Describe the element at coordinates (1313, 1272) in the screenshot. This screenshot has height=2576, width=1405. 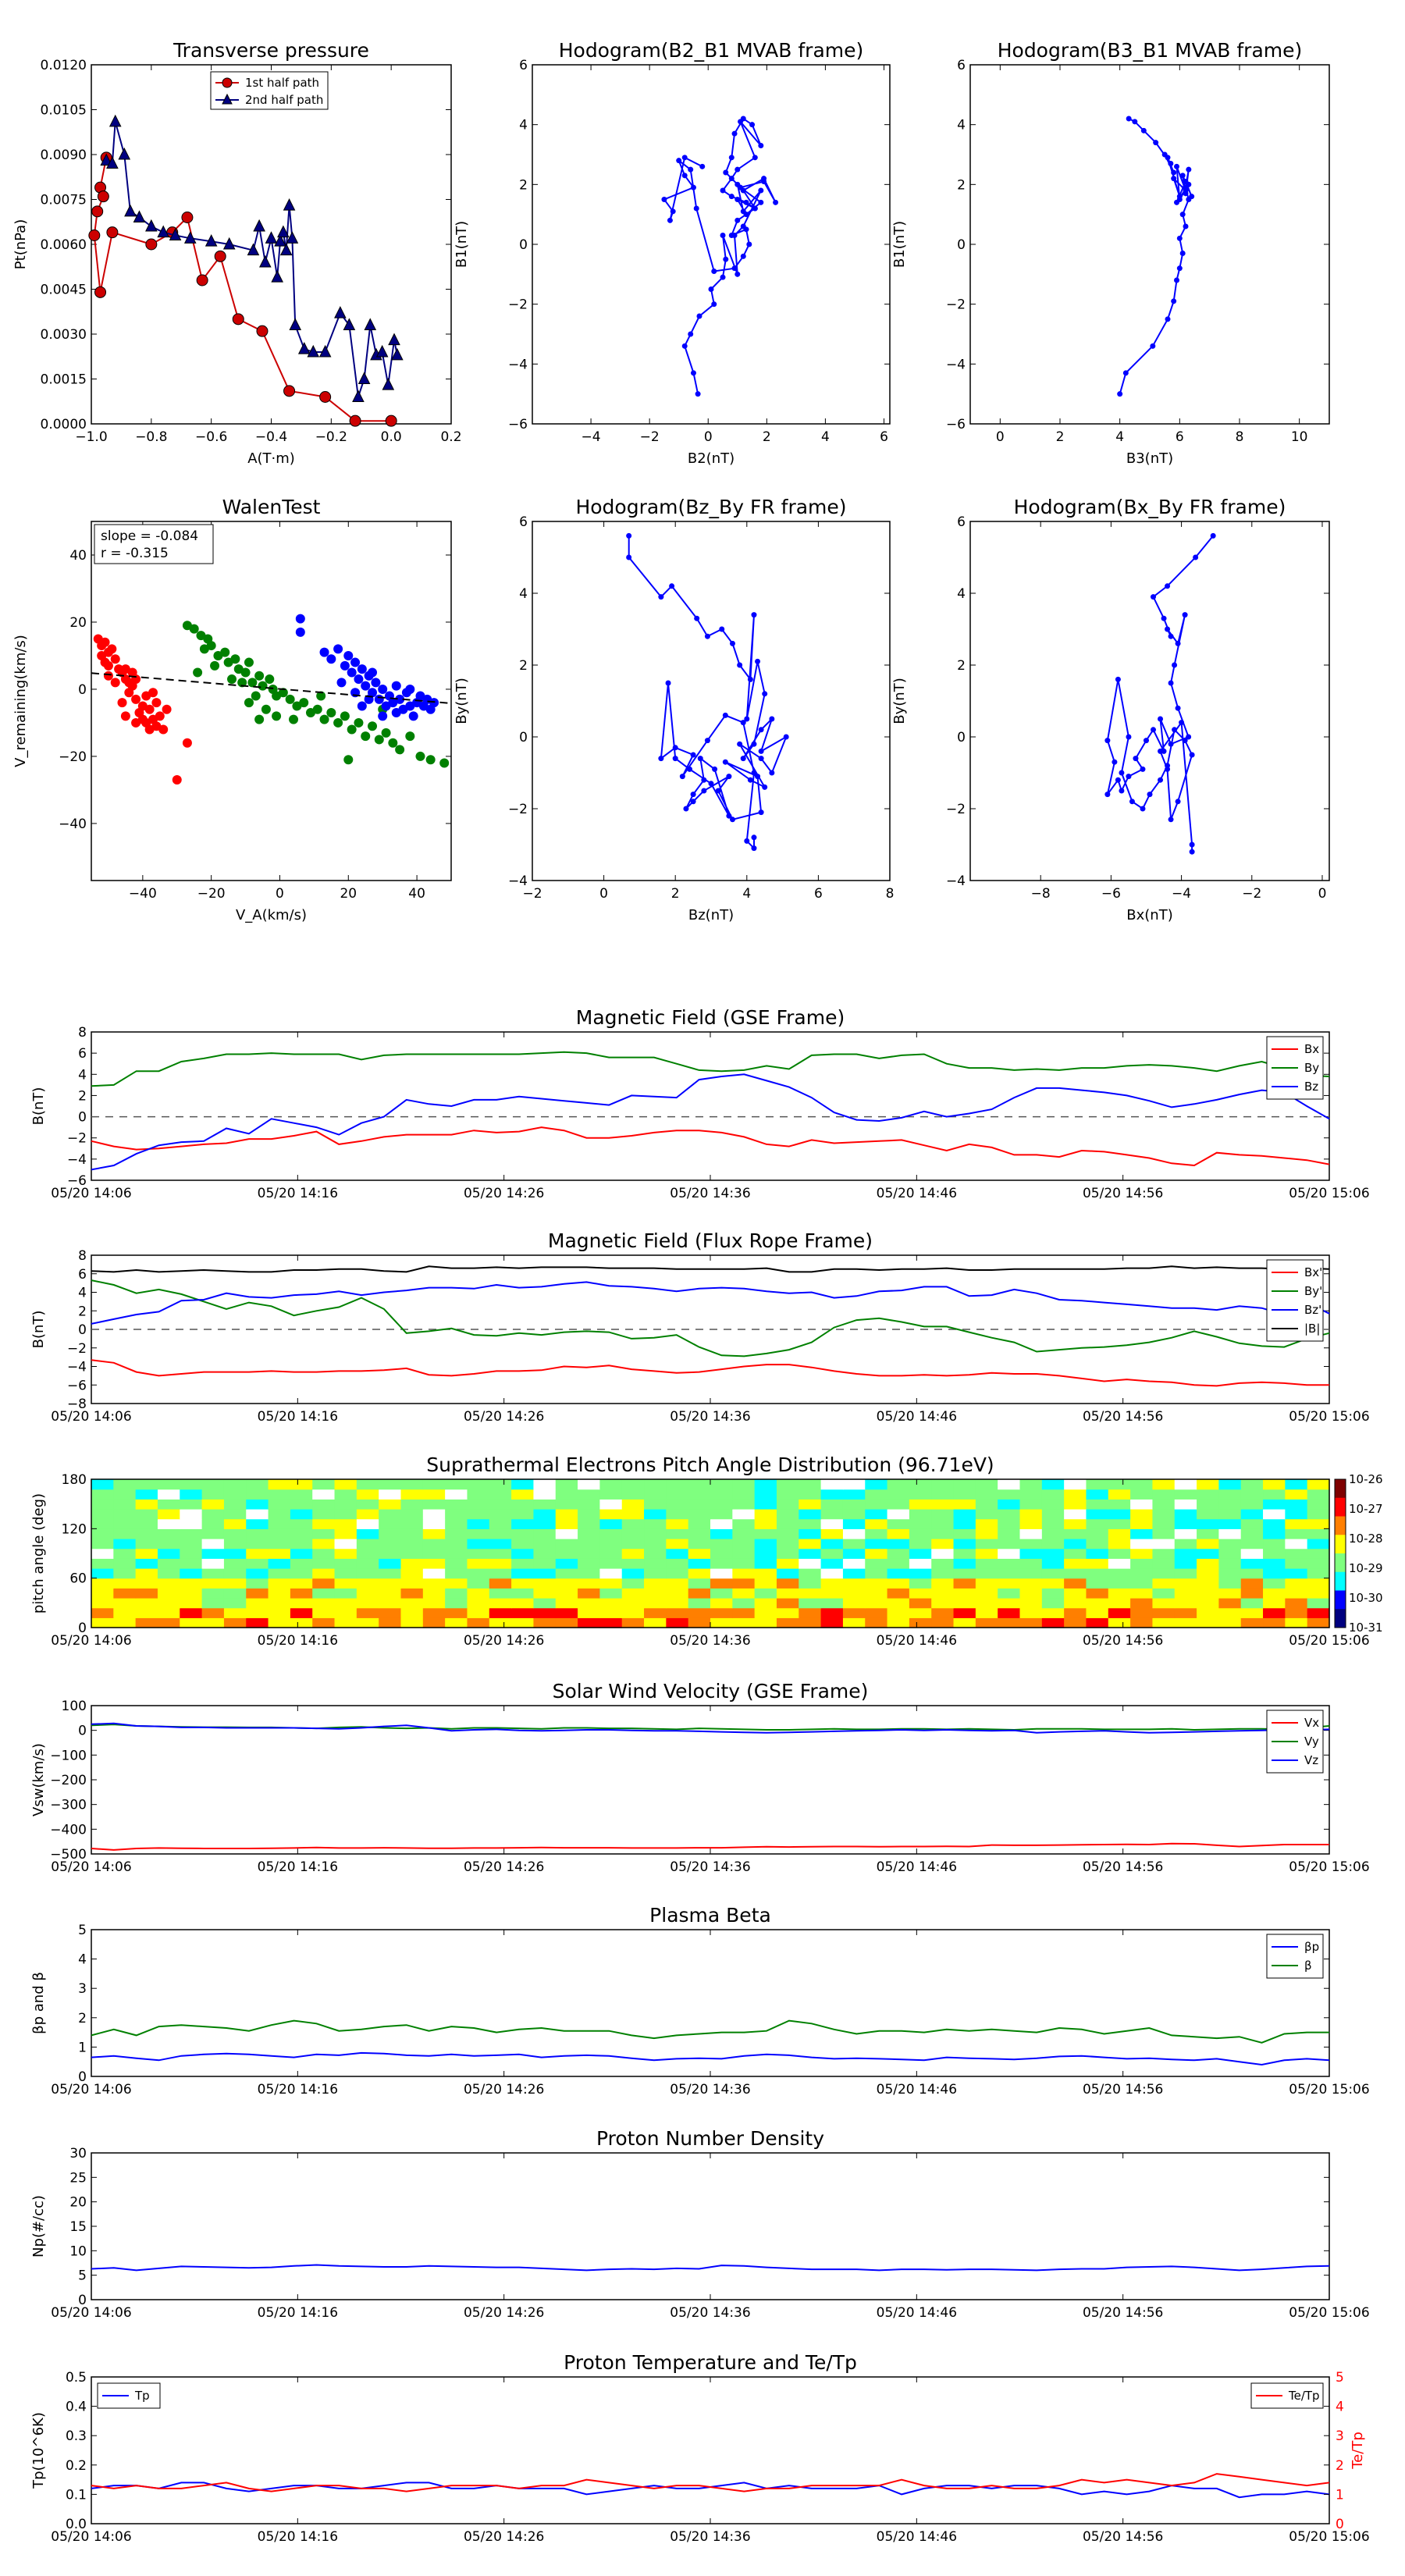
I see `legend-label: Bx'` at that location.